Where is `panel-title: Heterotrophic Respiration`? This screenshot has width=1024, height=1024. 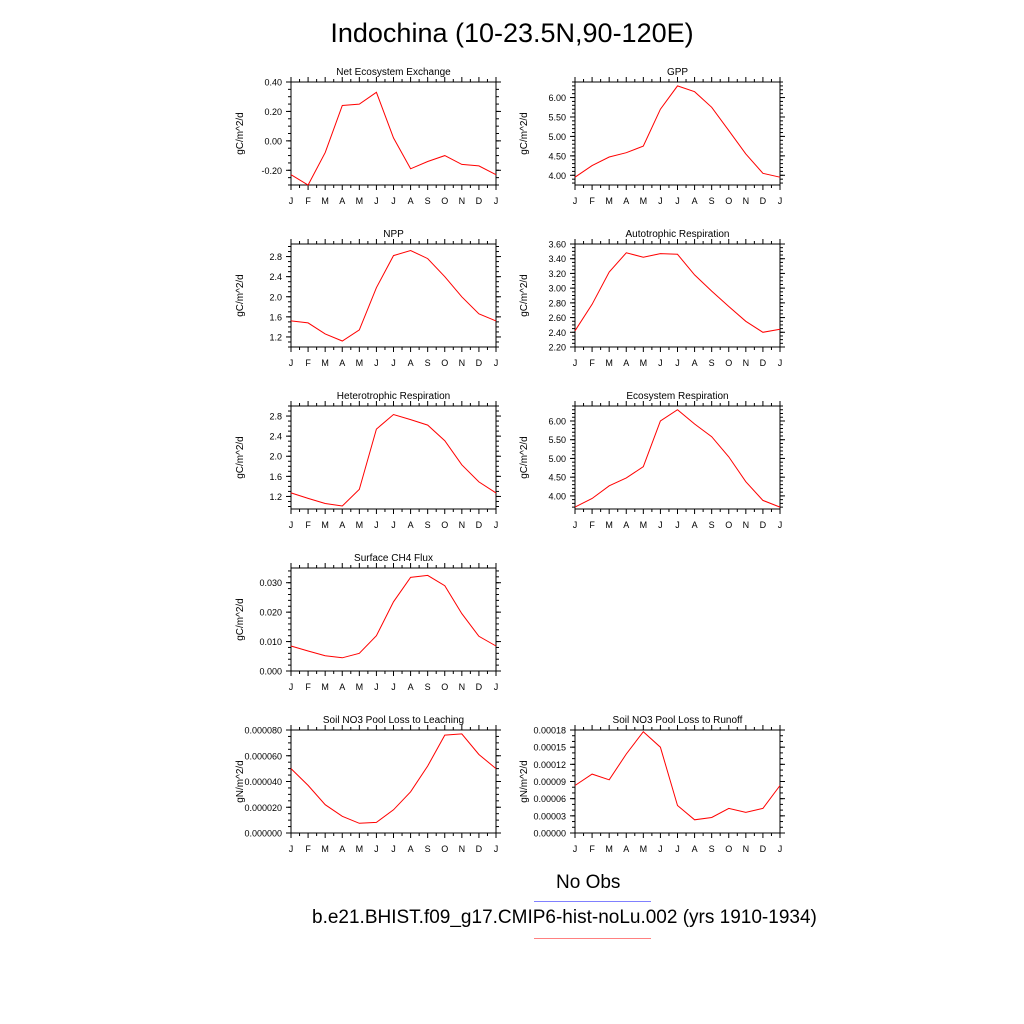 panel-title: Heterotrophic Respiration is located at coordinates (393, 396).